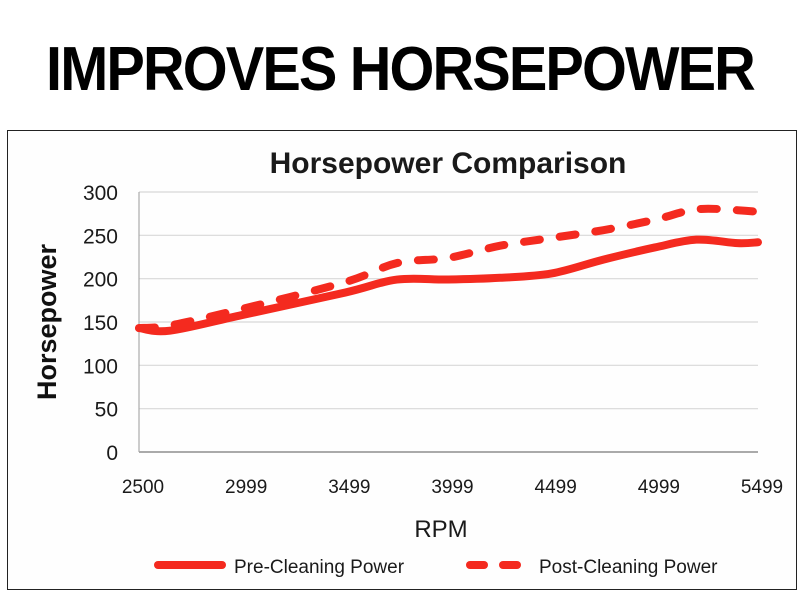 This screenshot has height=600, width=800. What do you see at coordinates (100, 236) in the screenshot?
I see `y-tick-label: 250` at bounding box center [100, 236].